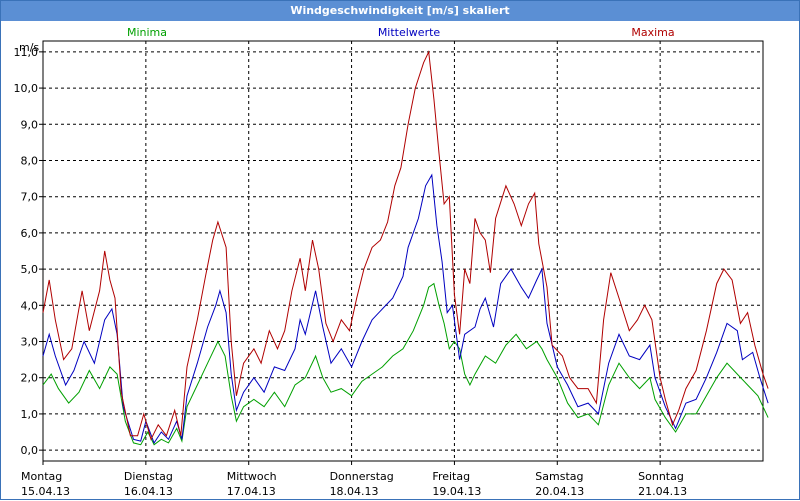 Image resolution: width=800 pixels, height=501 pixels. What do you see at coordinates (354, 491) in the screenshot?
I see `x-tick-label-date: 18.04.13` at bounding box center [354, 491].